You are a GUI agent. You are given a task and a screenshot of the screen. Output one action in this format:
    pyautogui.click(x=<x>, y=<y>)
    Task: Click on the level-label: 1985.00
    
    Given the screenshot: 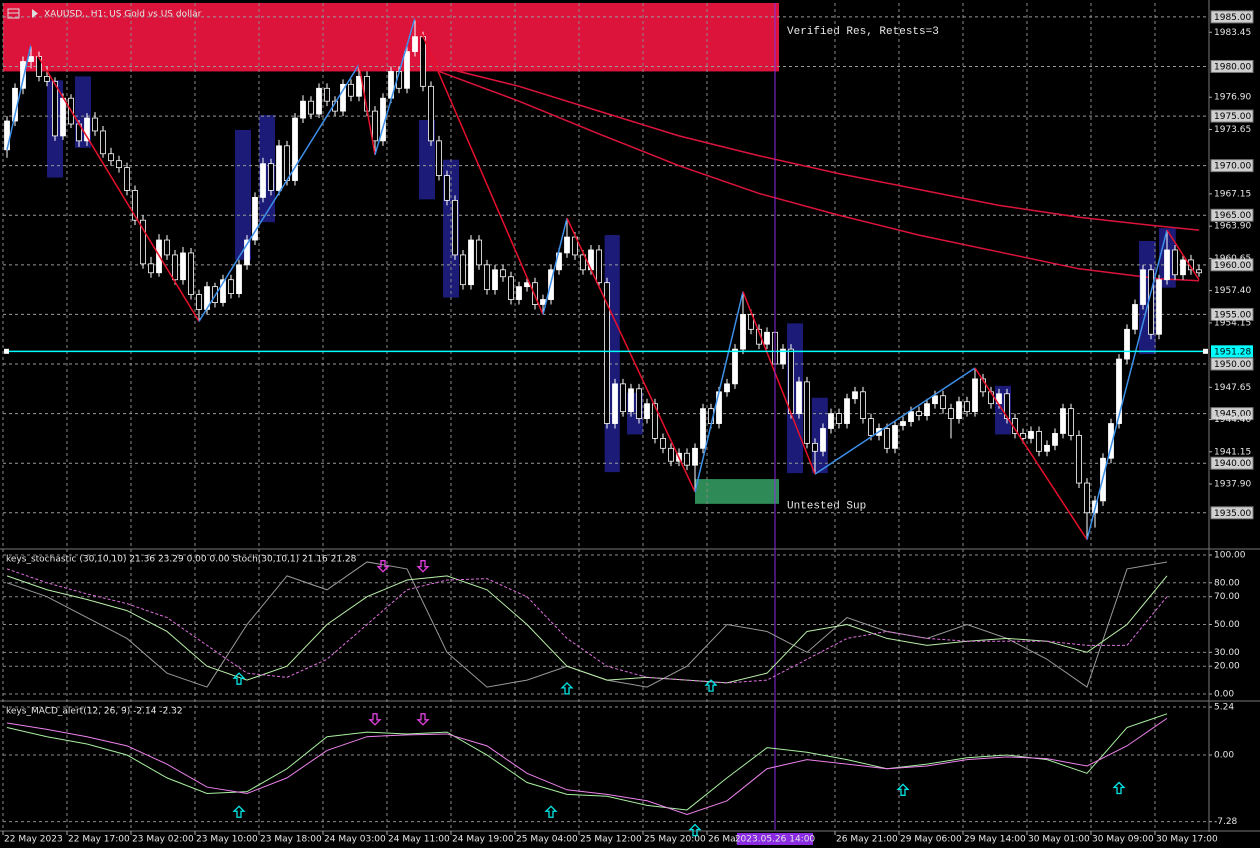 What is the action you would take?
    pyautogui.click(x=1232, y=18)
    